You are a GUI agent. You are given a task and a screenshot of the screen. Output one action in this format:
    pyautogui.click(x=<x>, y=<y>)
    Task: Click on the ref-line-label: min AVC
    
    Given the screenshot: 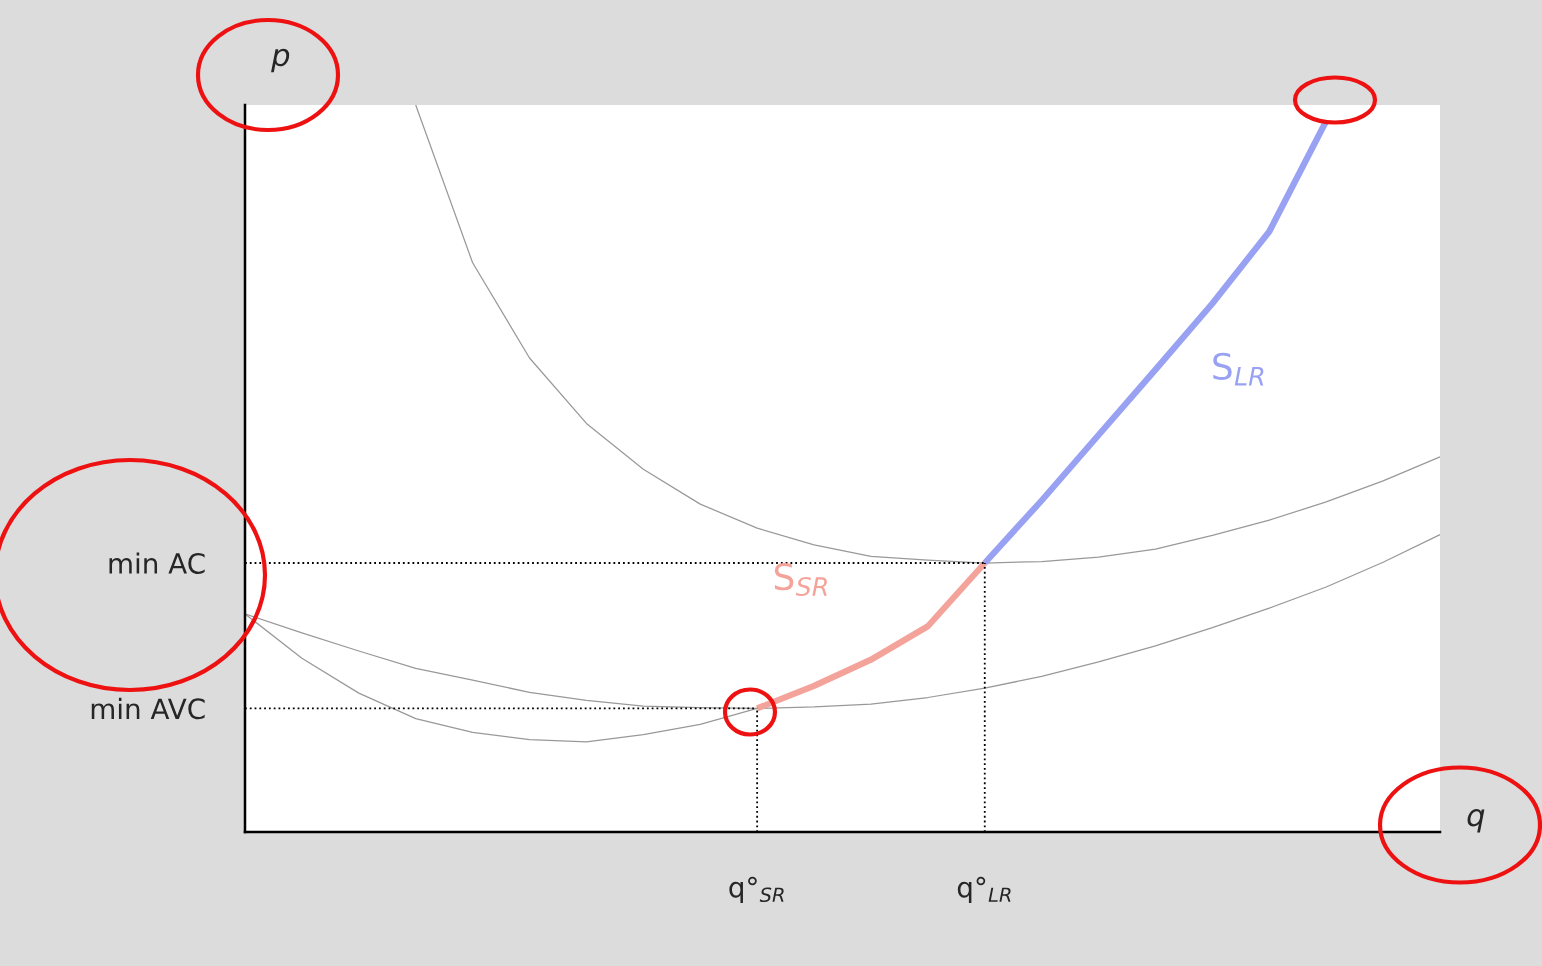 What is the action you would take?
    pyautogui.click(x=148, y=708)
    